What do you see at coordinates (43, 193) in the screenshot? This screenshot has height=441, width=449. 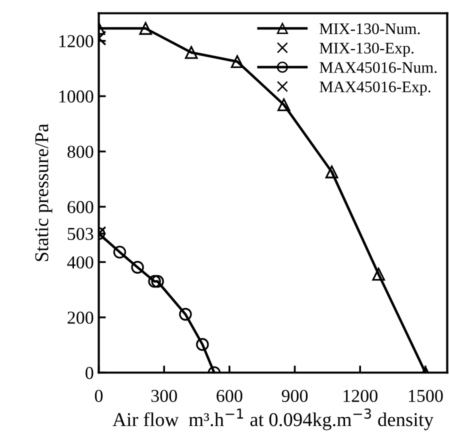 I see `y-axis-title: Static pressure/Pa` at bounding box center [43, 193].